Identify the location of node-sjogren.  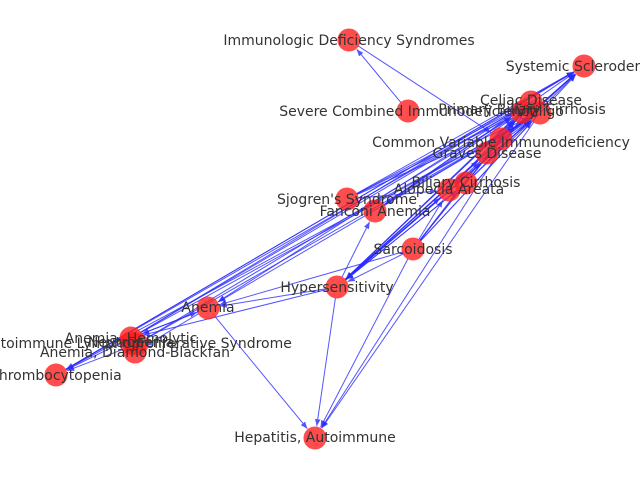
(347, 199).